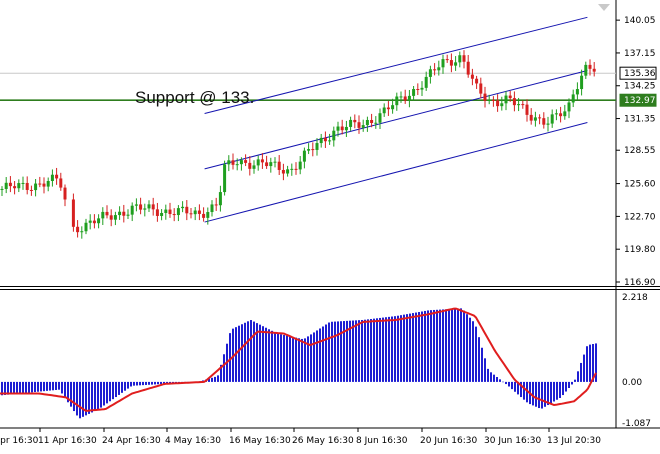 This screenshot has width=660, height=454. What do you see at coordinates (512, 441) in the screenshot?
I see `time-tick-label: 30 Jun 16:30` at bounding box center [512, 441].